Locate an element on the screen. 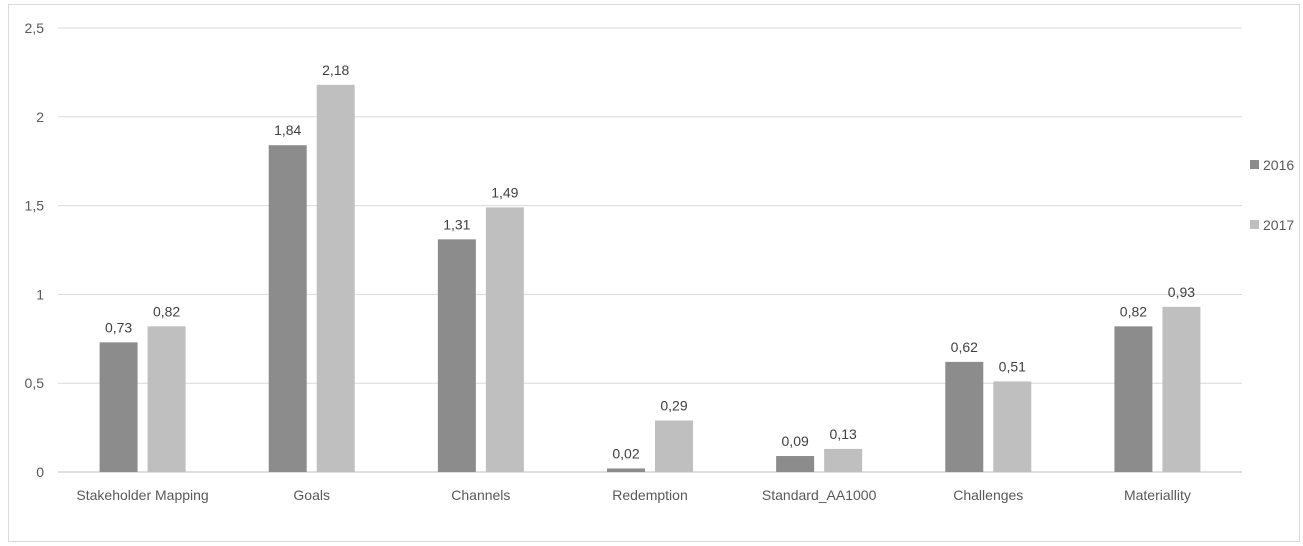  y-tick-label: 0,5 is located at coordinates (35, 383).